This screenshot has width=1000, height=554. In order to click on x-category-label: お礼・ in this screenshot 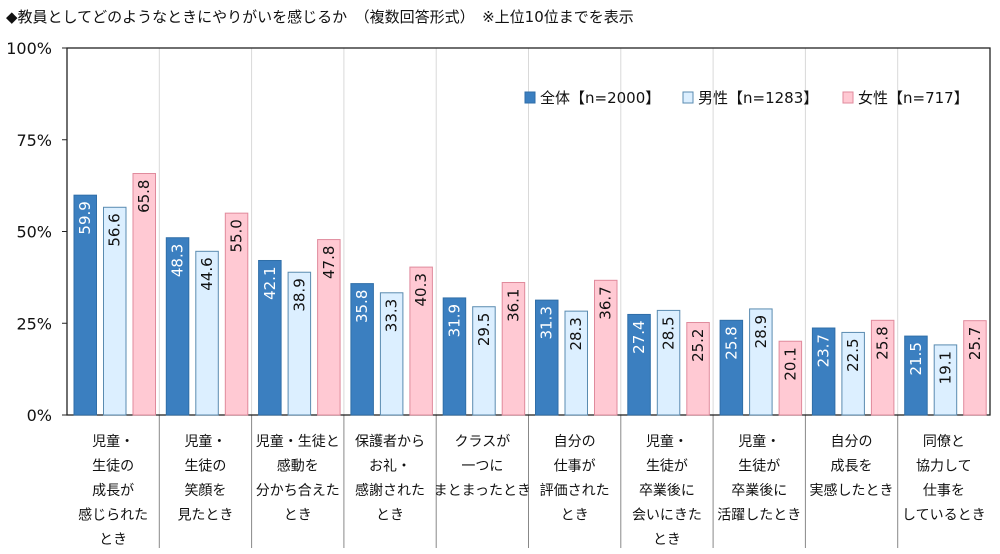, I will do `click(390, 467)`.